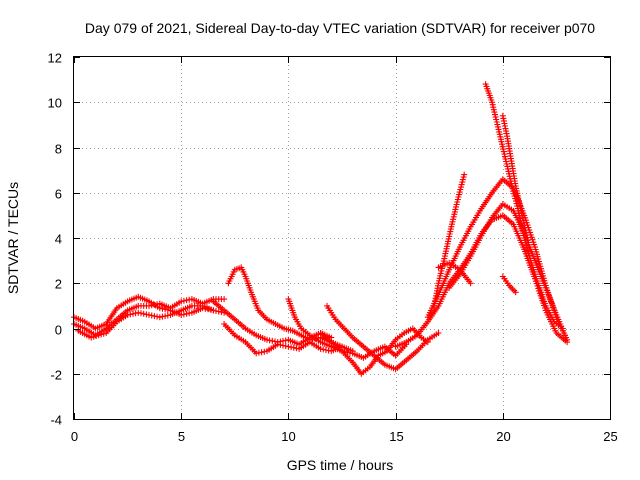 This screenshot has height=480, width=640. Describe the element at coordinates (56, 375) in the screenshot. I see `y-tick-label: -2` at that location.